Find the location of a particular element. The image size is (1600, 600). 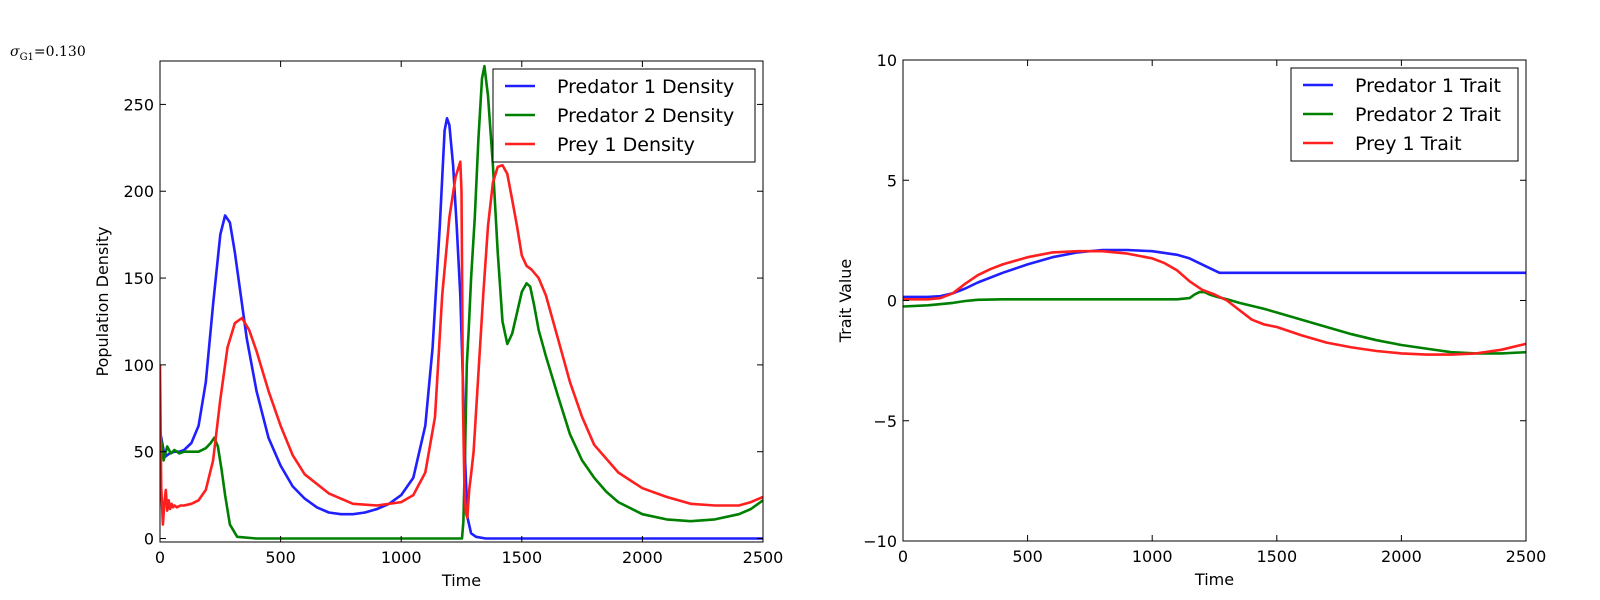

y-tick-label: 5 is located at coordinates (892, 180).